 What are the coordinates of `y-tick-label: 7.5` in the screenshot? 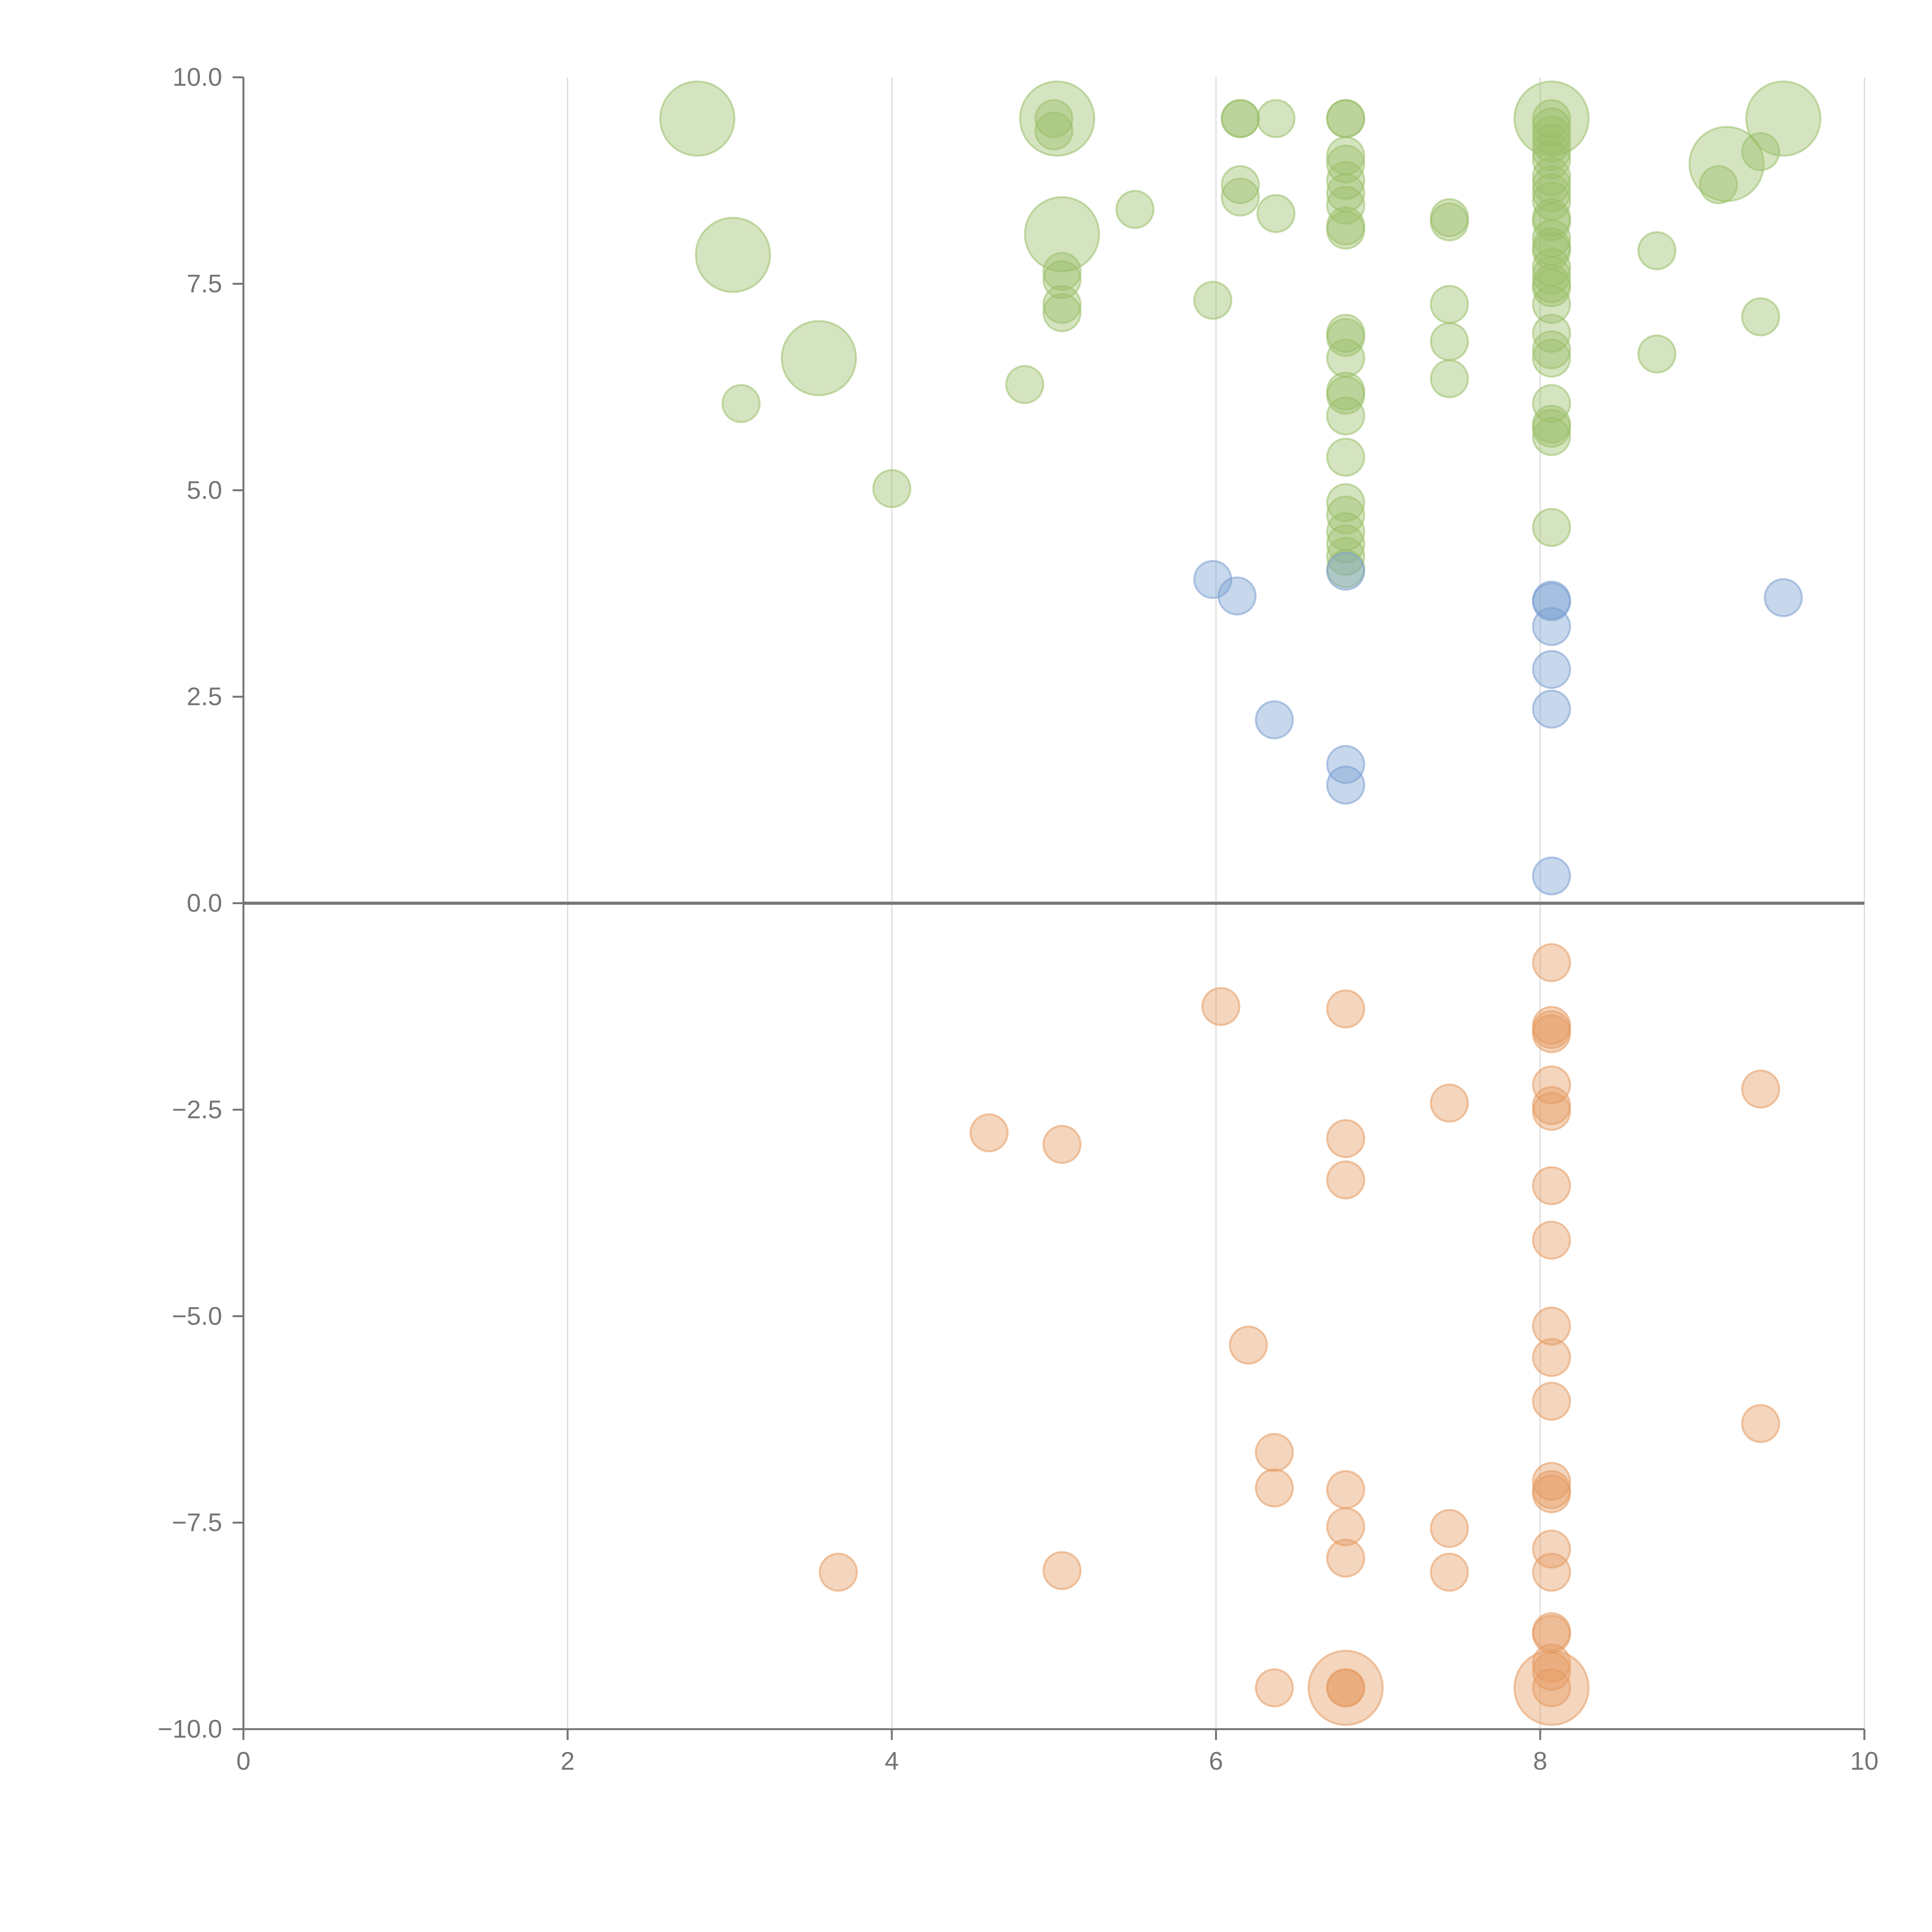 It's located at (205, 284).